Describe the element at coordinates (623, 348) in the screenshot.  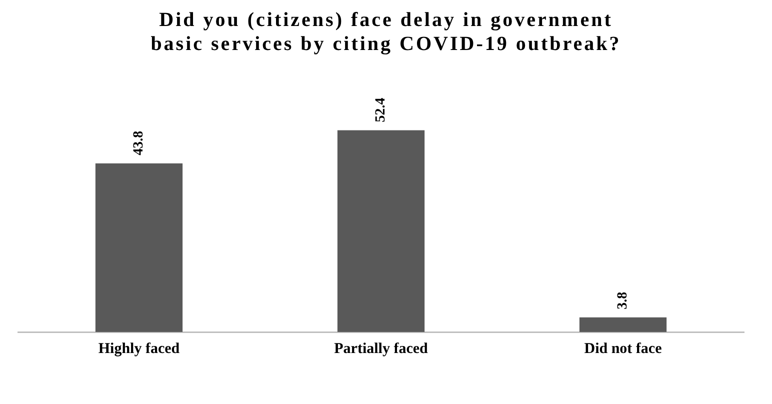
I see `x-tick-label: Did not face` at that location.